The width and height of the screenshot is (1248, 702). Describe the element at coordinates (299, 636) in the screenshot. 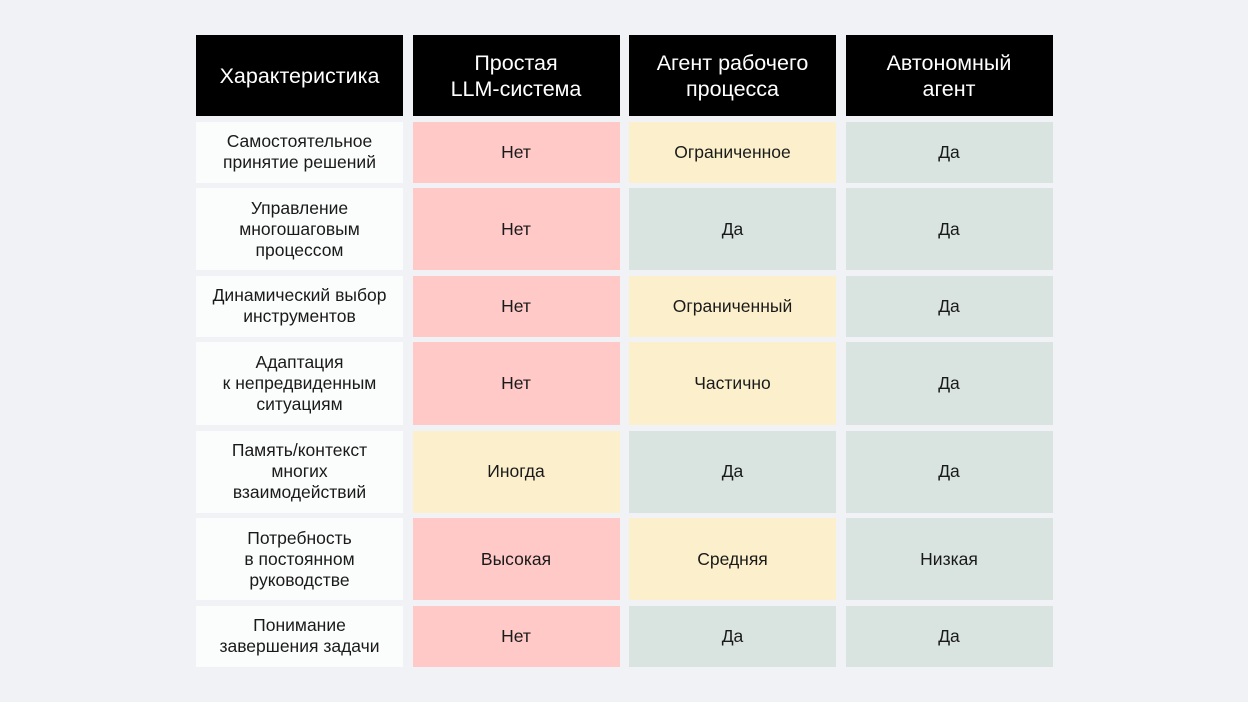

I see `feature-cell: Понимание завершения задачи` at that location.